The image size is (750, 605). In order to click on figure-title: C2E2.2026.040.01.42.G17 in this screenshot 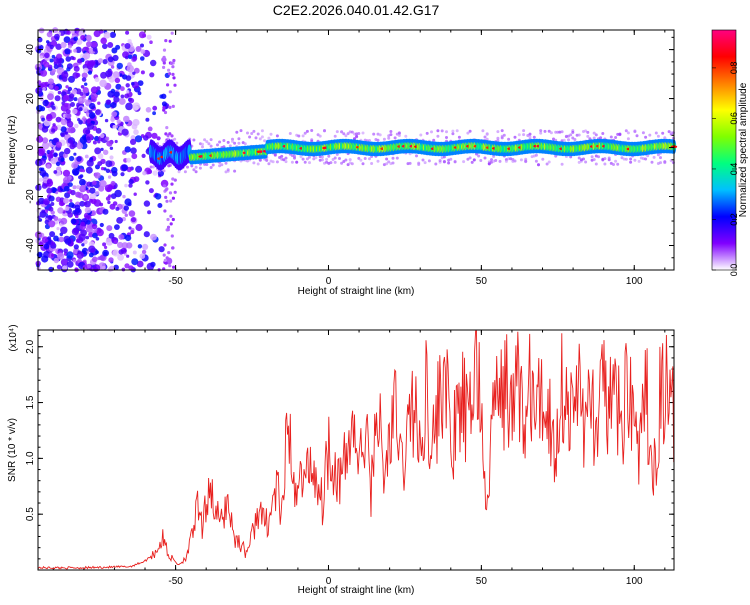, I will do `click(356, 10)`.